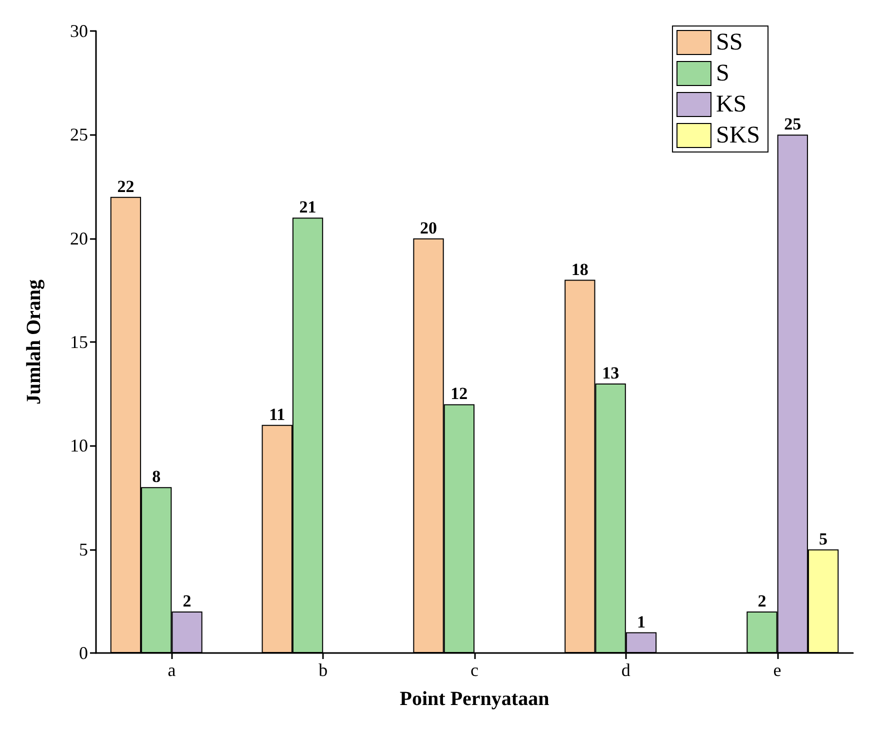 This screenshot has width=871, height=731. I want to click on x-tick-label: c, so click(474, 670).